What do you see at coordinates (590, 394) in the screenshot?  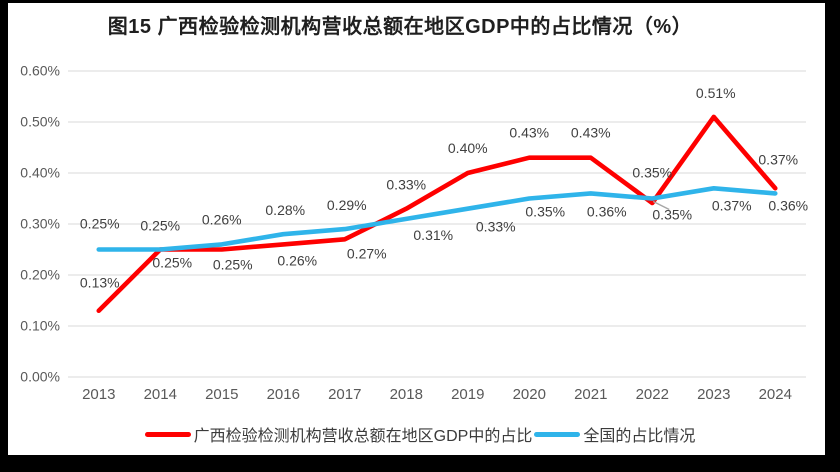 I see `x-axis-year-label: 2021` at bounding box center [590, 394].